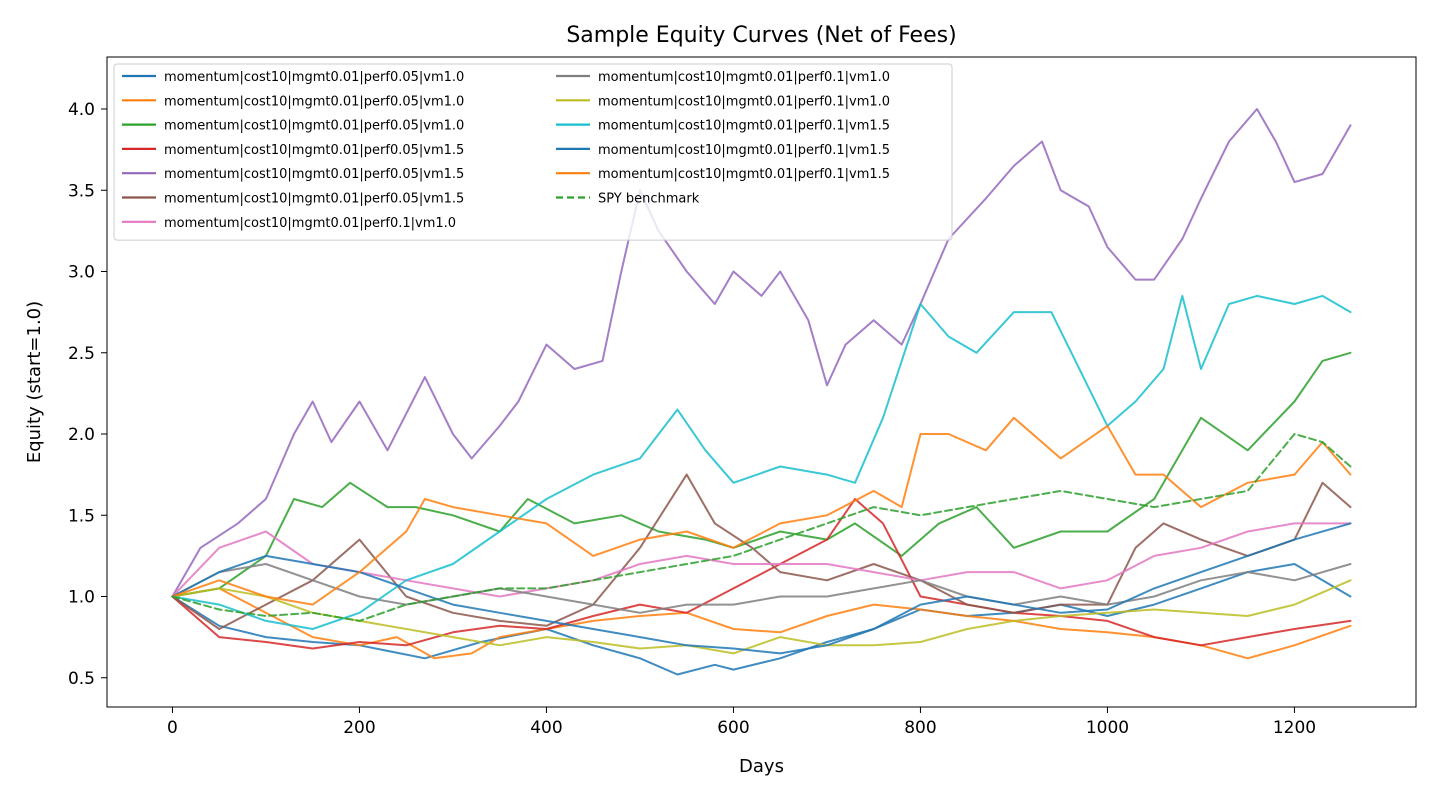 The image size is (1440, 800). Describe the element at coordinates (87, 394) in the screenshot. I see `y-axis-ticks: 0.5 1.0 1.5 2.0 2.5 3.0 3.5 4.0` at that location.